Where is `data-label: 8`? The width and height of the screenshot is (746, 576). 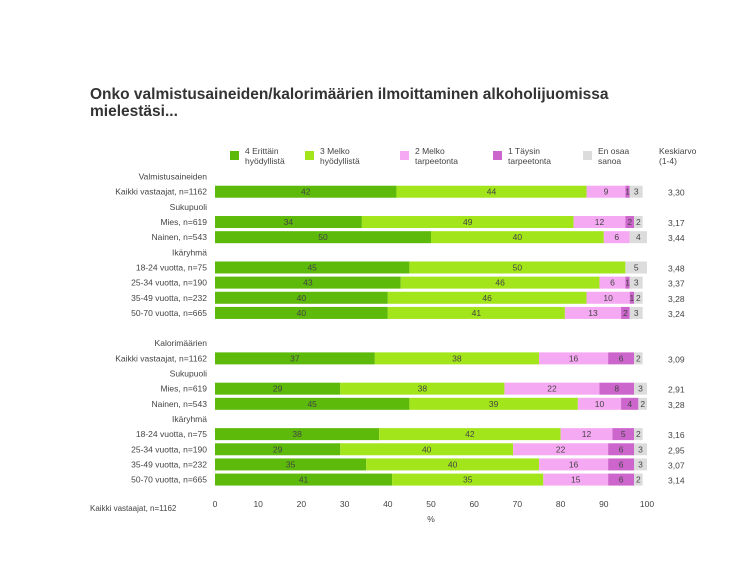
data-label: 8 is located at coordinates (616, 389).